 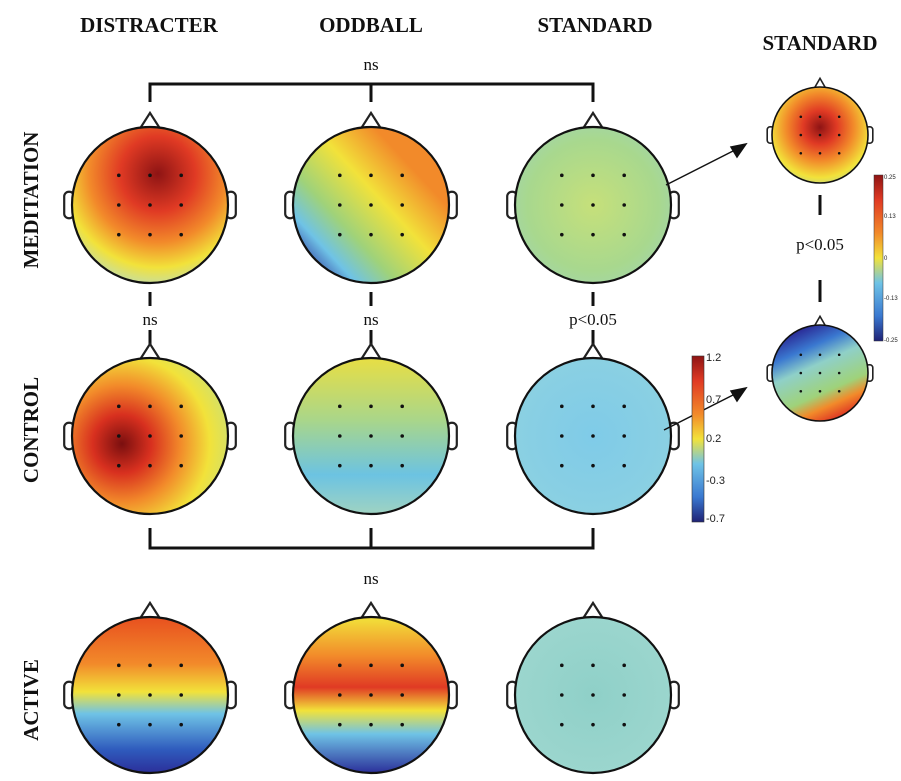 I want to click on column-header-distracter: DISTRACTER, so click(x=149, y=25).